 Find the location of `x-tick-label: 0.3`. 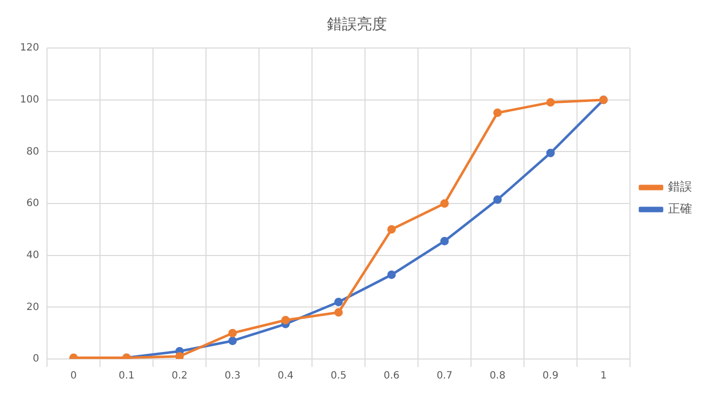

x-tick-label: 0.3 is located at coordinates (232, 376).